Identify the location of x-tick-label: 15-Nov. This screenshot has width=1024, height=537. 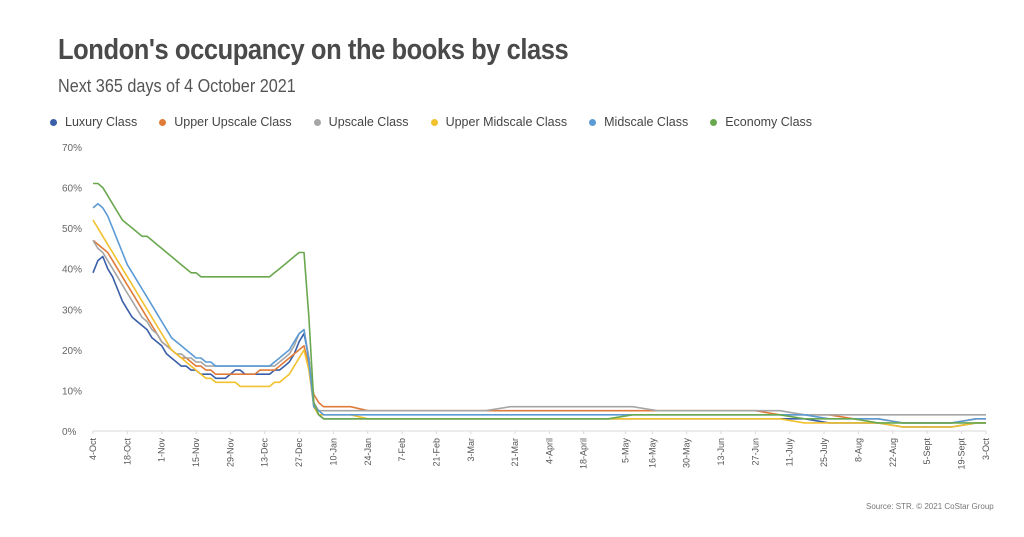
(196, 453).